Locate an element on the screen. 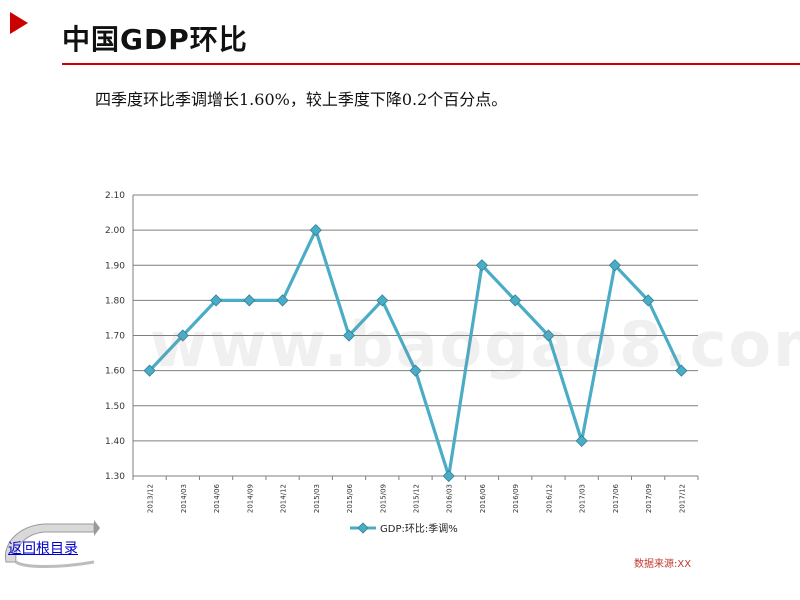  y-tick-label: 1.50 is located at coordinates (115, 407).